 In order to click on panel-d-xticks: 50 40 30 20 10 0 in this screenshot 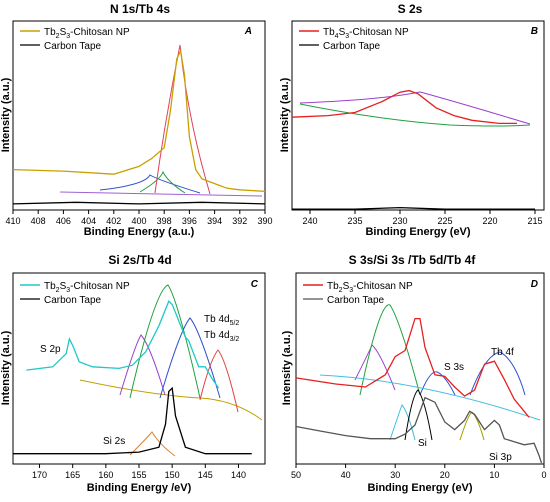, I will do `click(419, 472)`.